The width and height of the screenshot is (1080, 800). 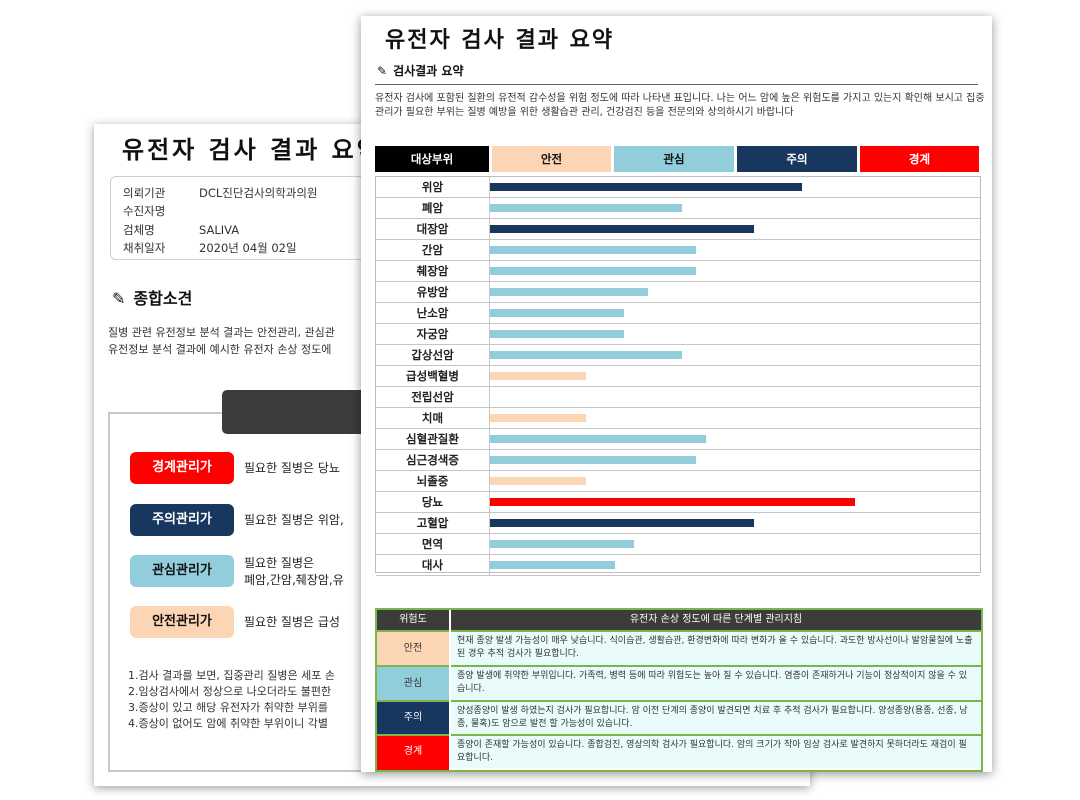 What do you see at coordinates (182, 520) in the screenshot?
I see `level-pill-caution: 주의관리가` at bounding box center [182, 520].